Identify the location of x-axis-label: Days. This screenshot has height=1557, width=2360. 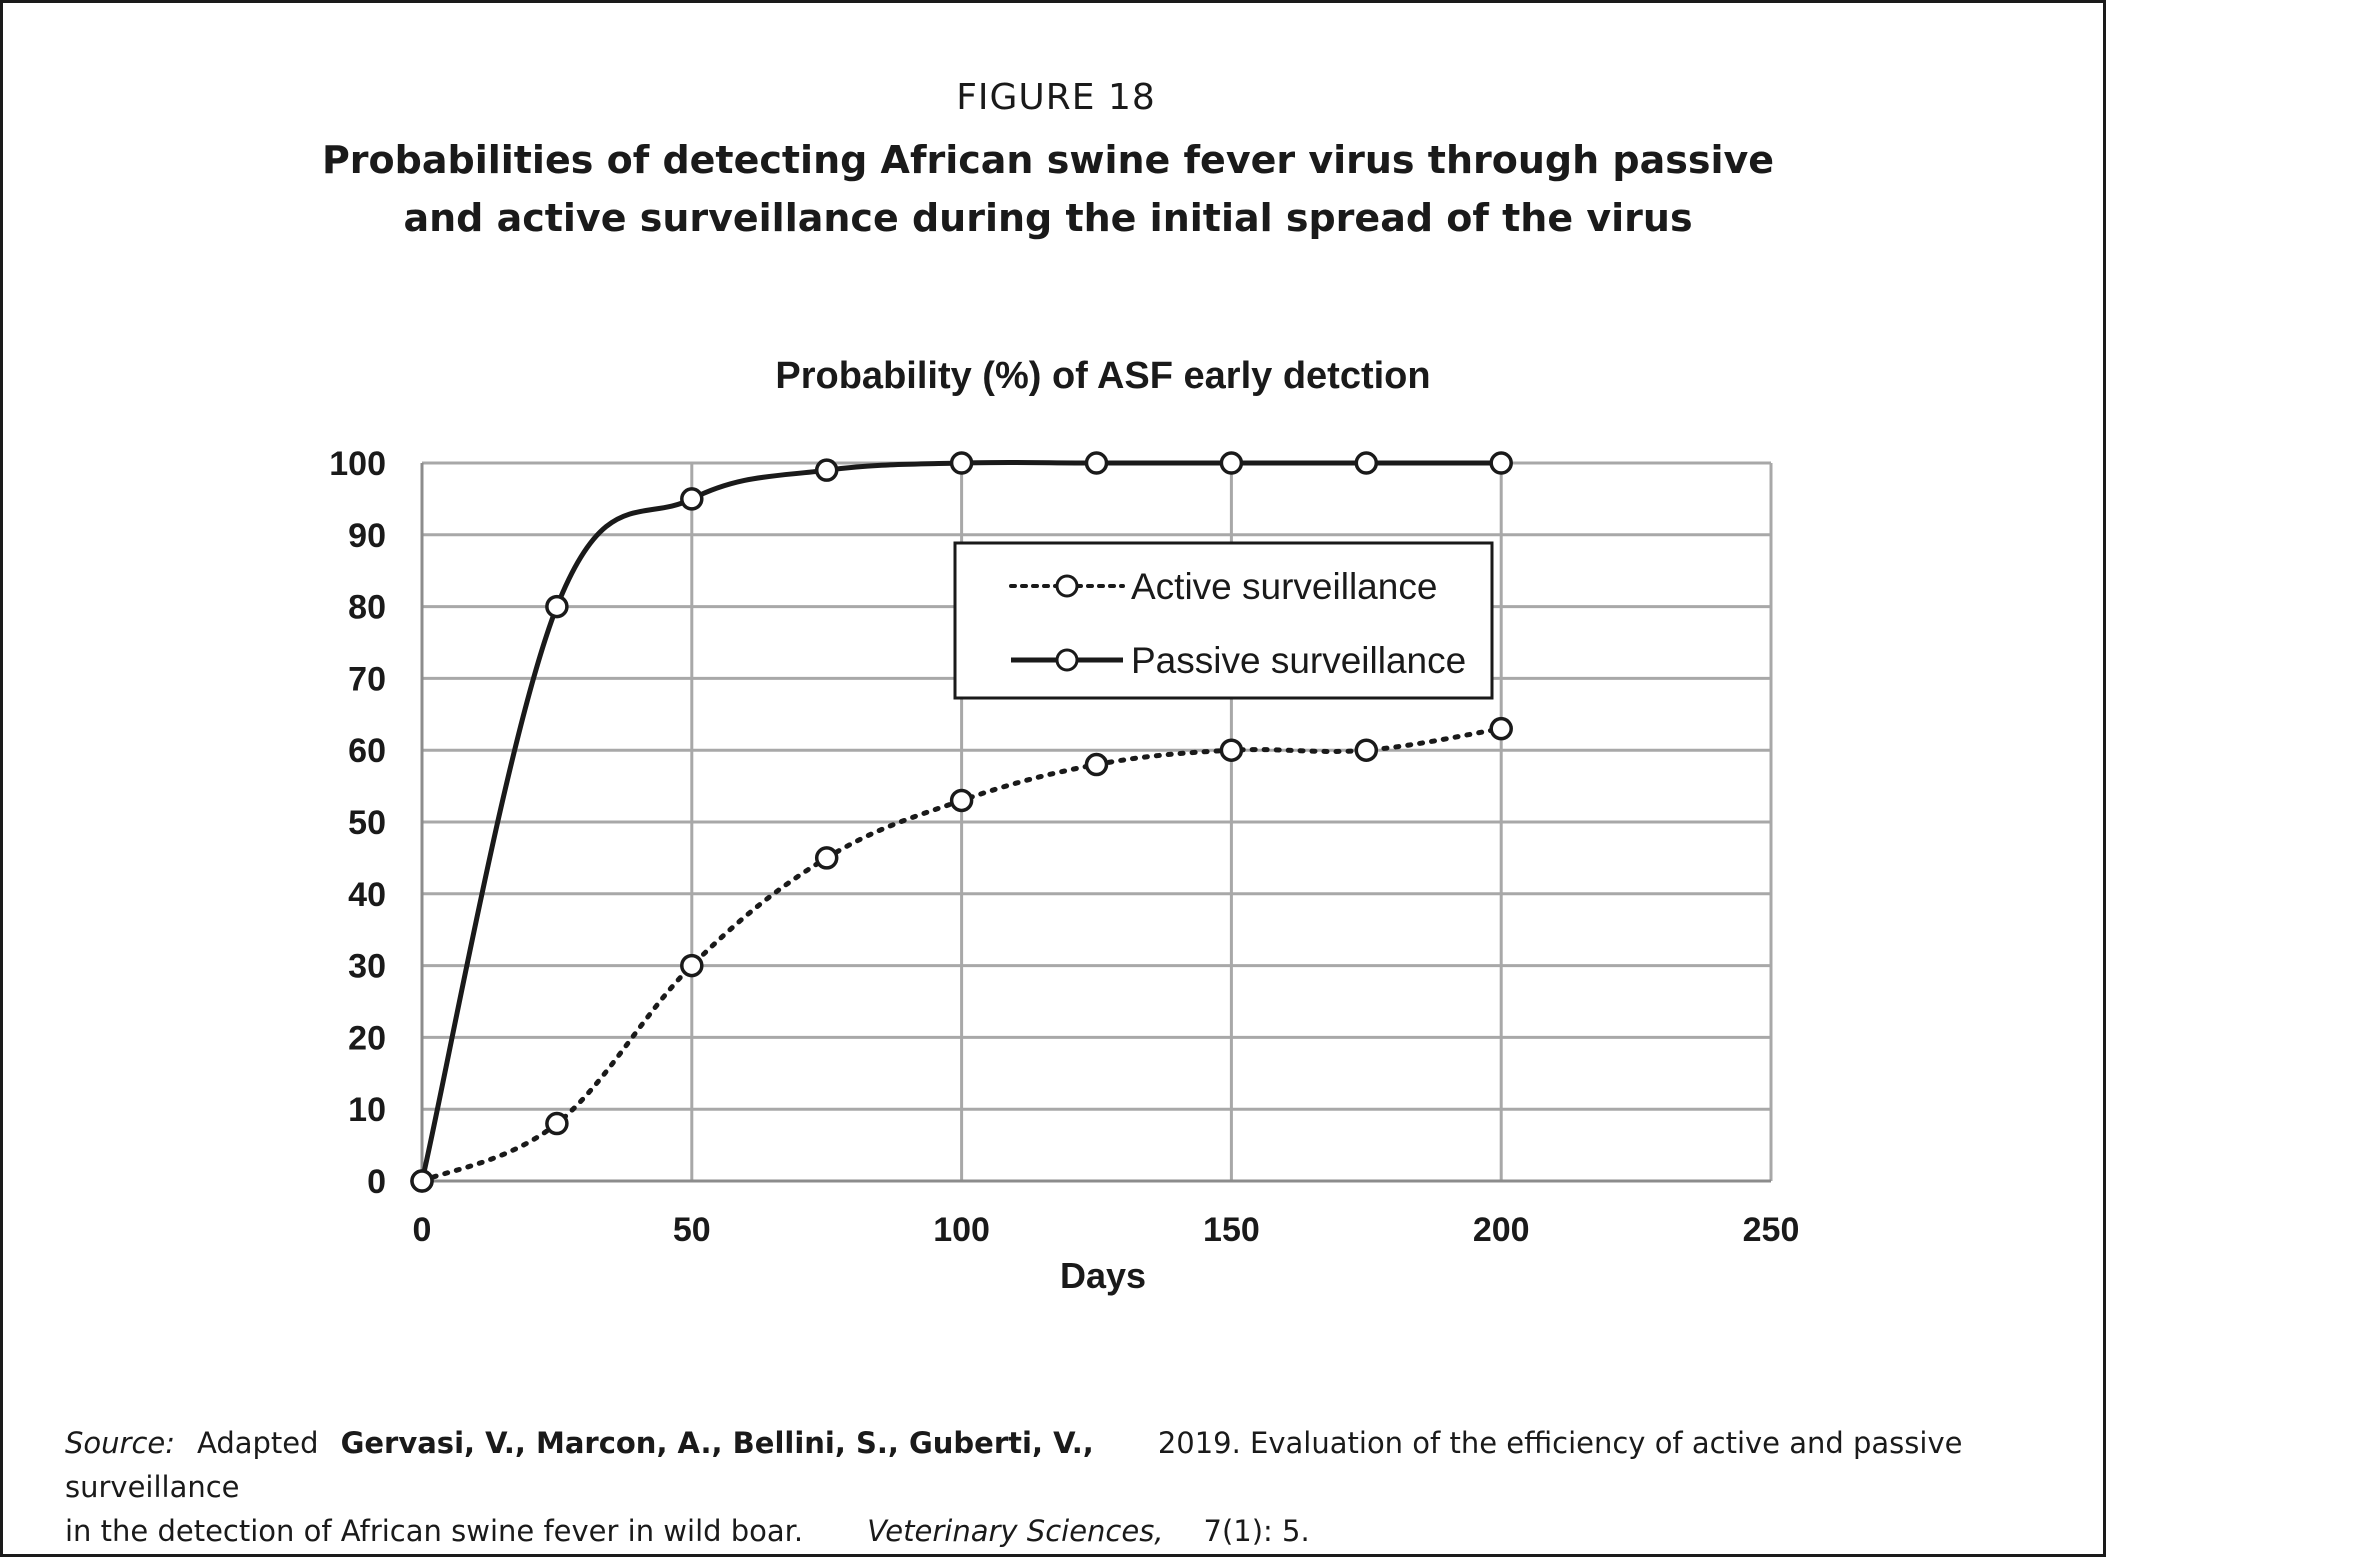
(1103, 1275).